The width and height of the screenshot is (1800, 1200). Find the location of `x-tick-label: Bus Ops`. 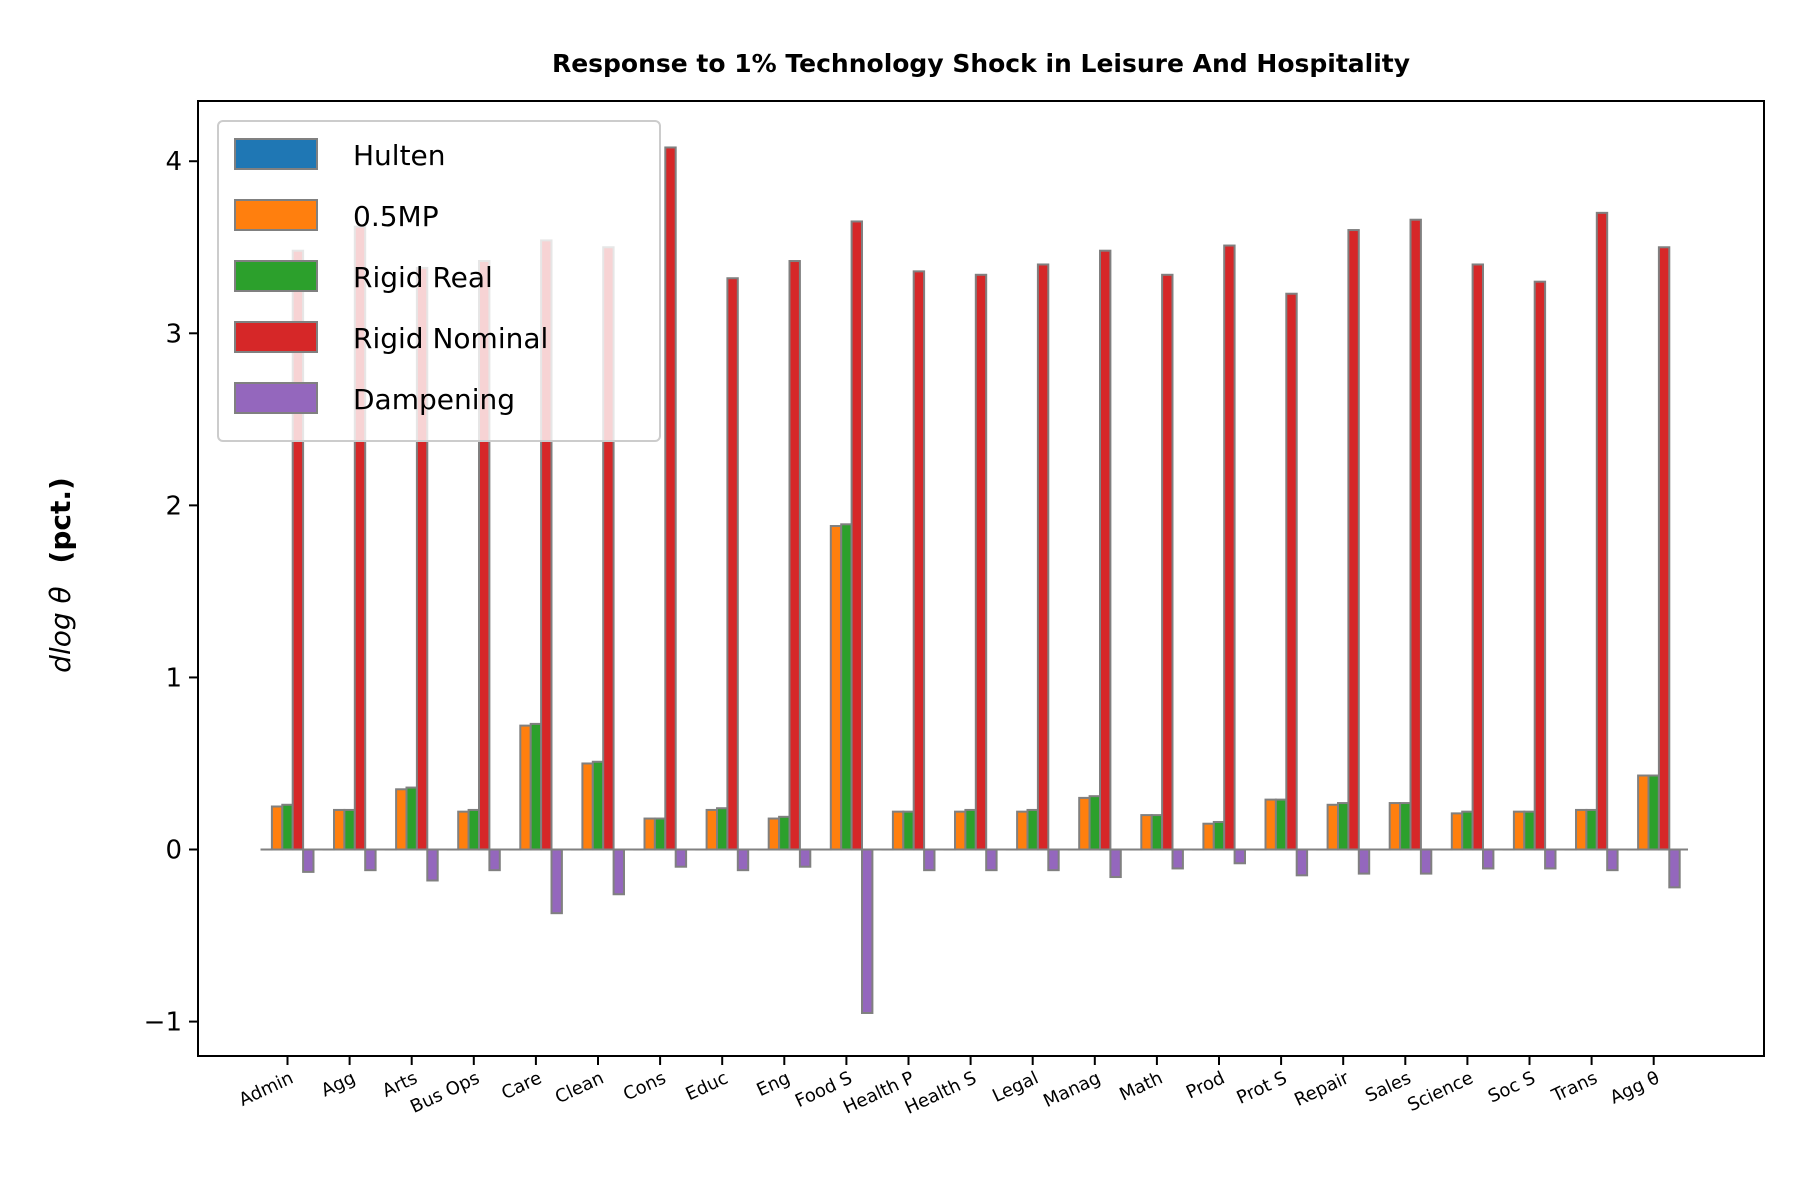

x-tick-label: Bus Ops is located at coordinates (445, 1092).